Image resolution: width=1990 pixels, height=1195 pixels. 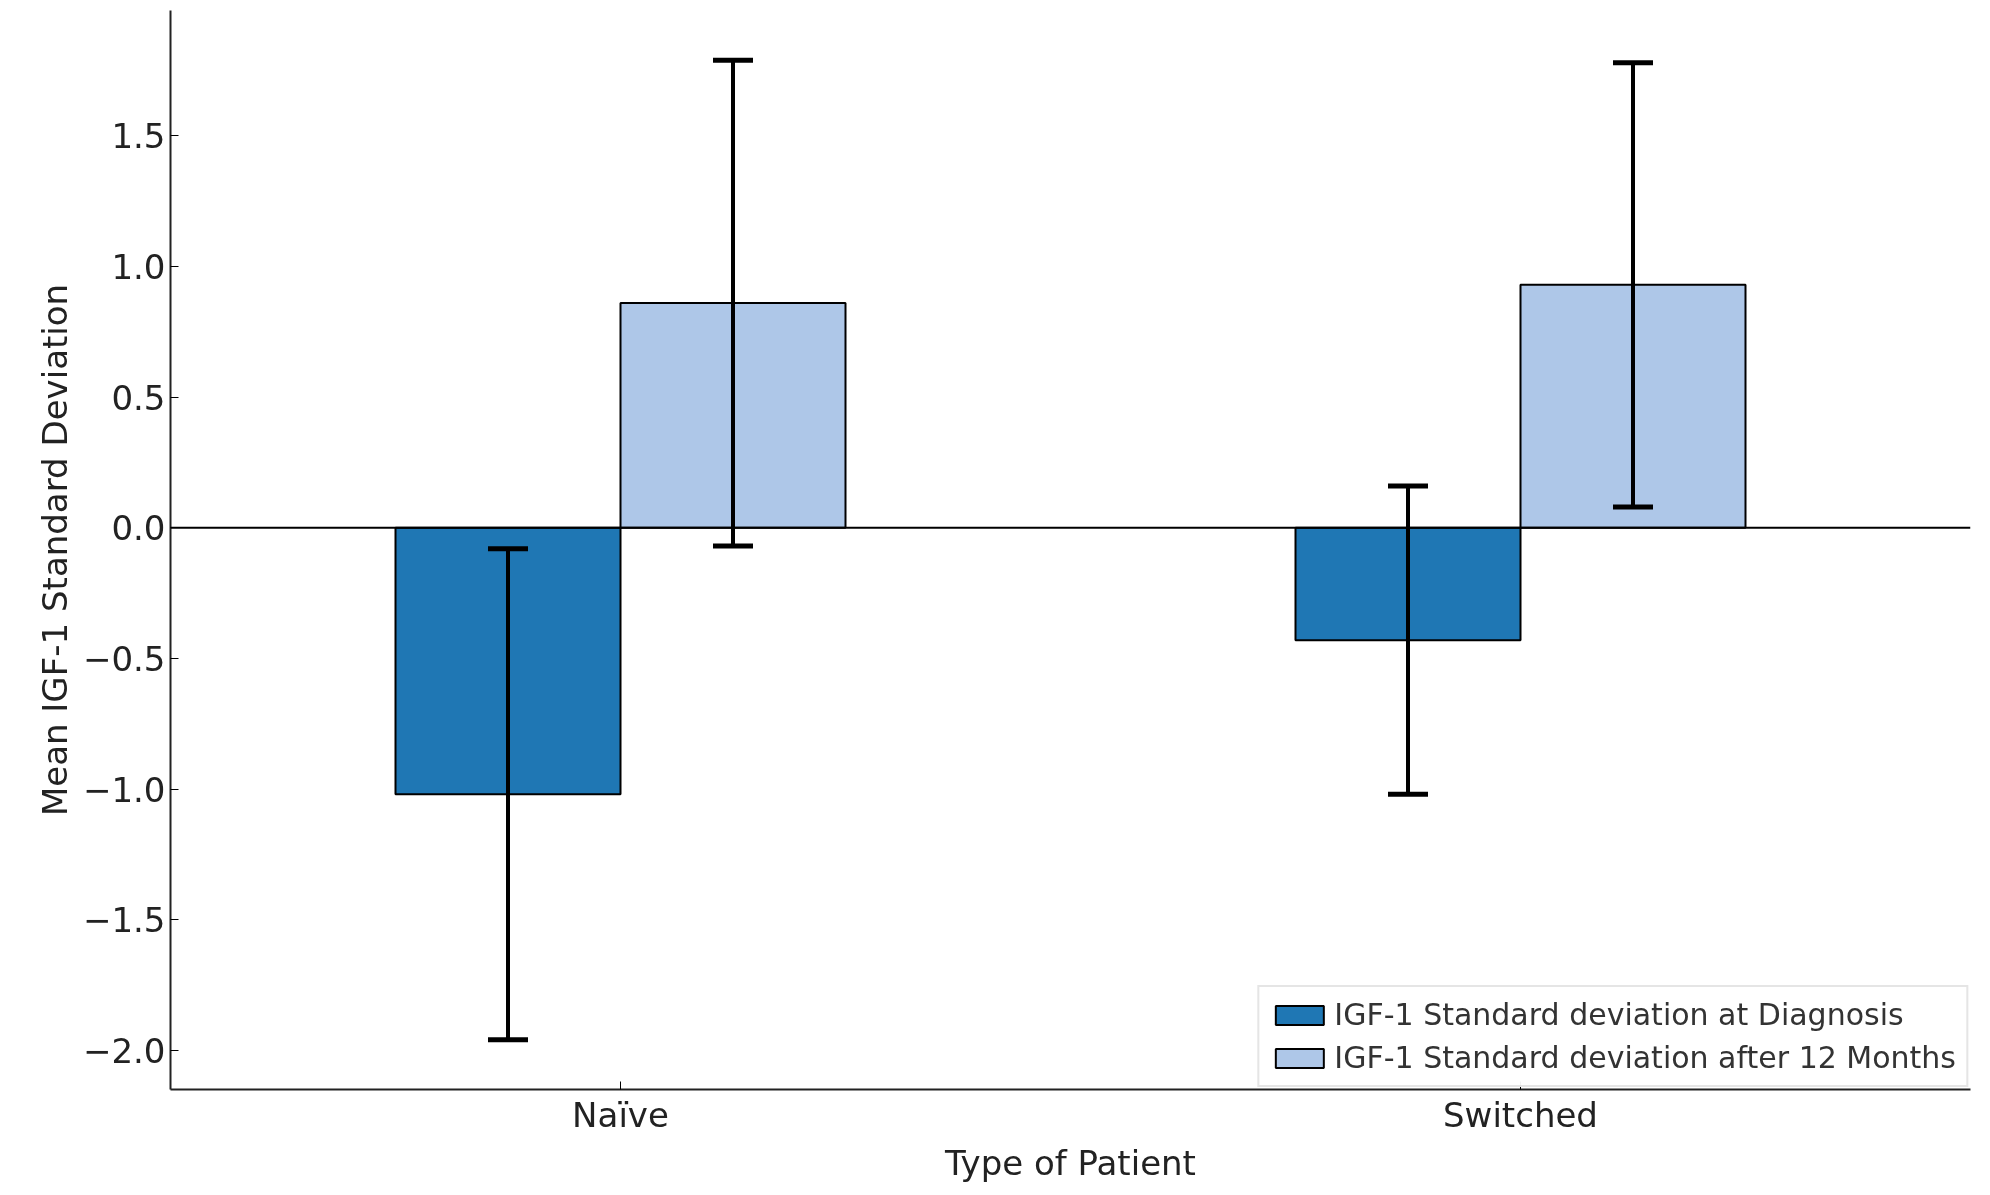 I want to click on y-tick-label: −1.5, so click(x=124, y=920).